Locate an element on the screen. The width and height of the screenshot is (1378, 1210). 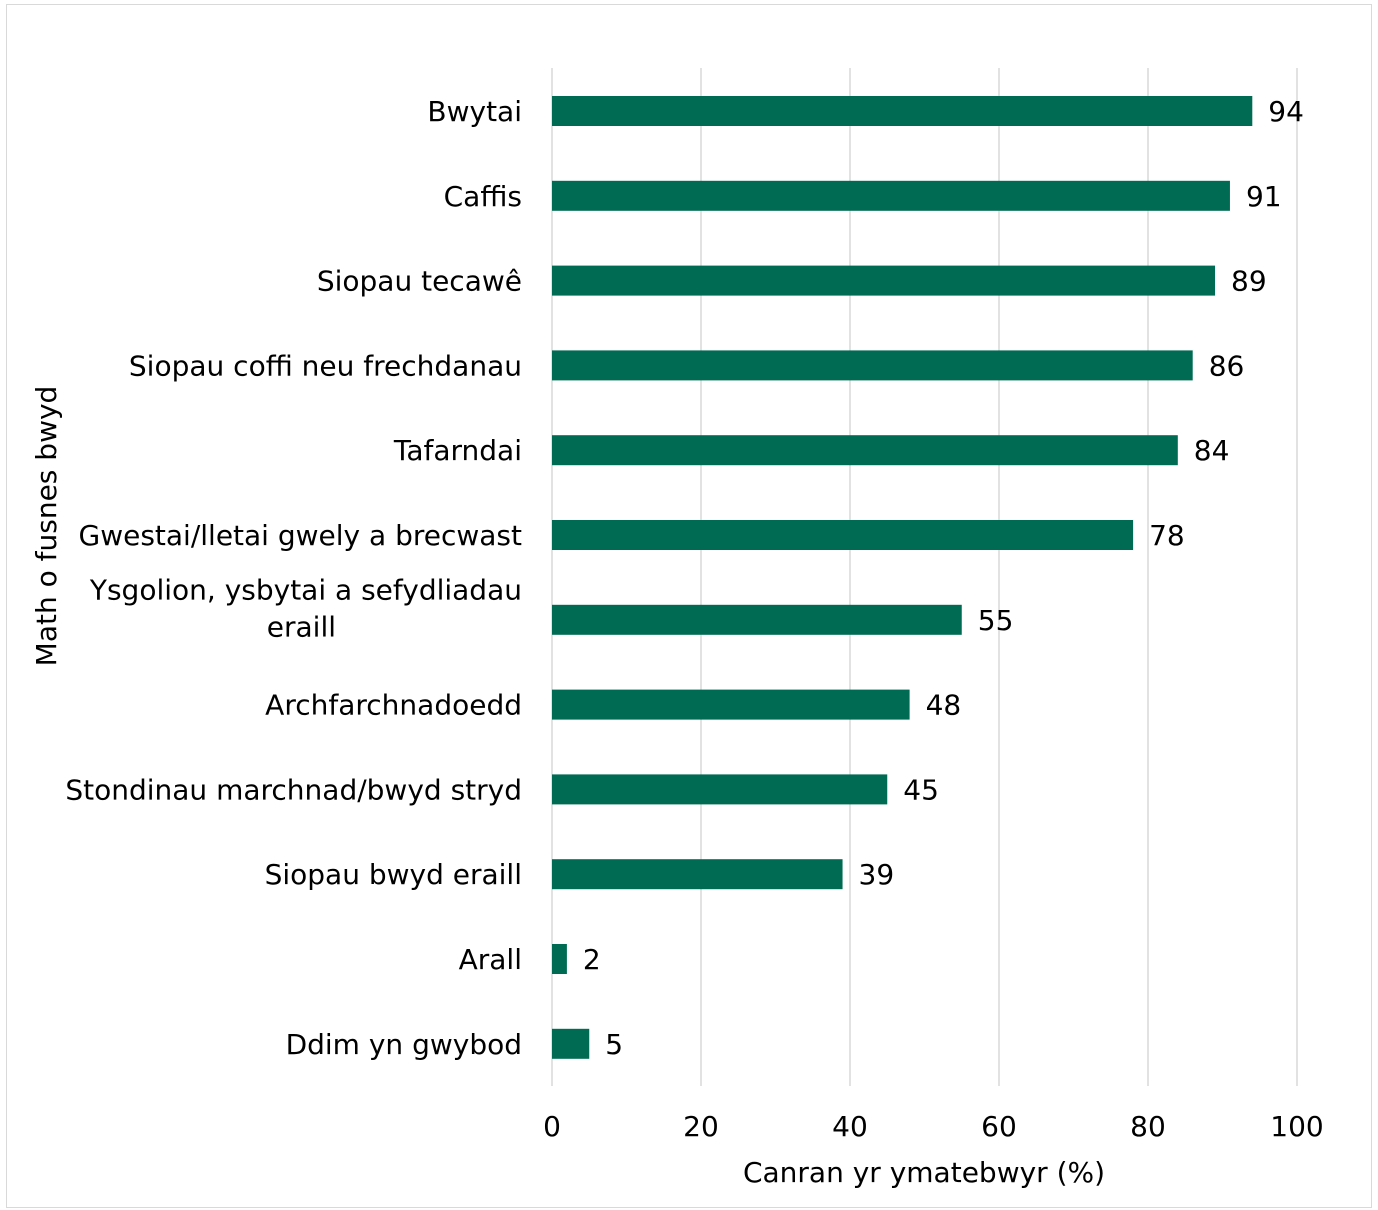
category-label: Archfarchnadoedd is located at coordinates (393, 705).